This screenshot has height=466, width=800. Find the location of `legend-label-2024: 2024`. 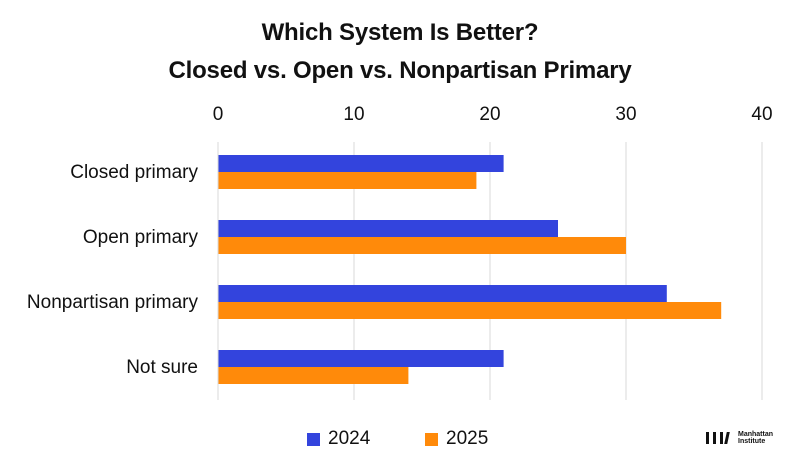

legend-label-2024: 2024 is located at coordinates (349, 438).